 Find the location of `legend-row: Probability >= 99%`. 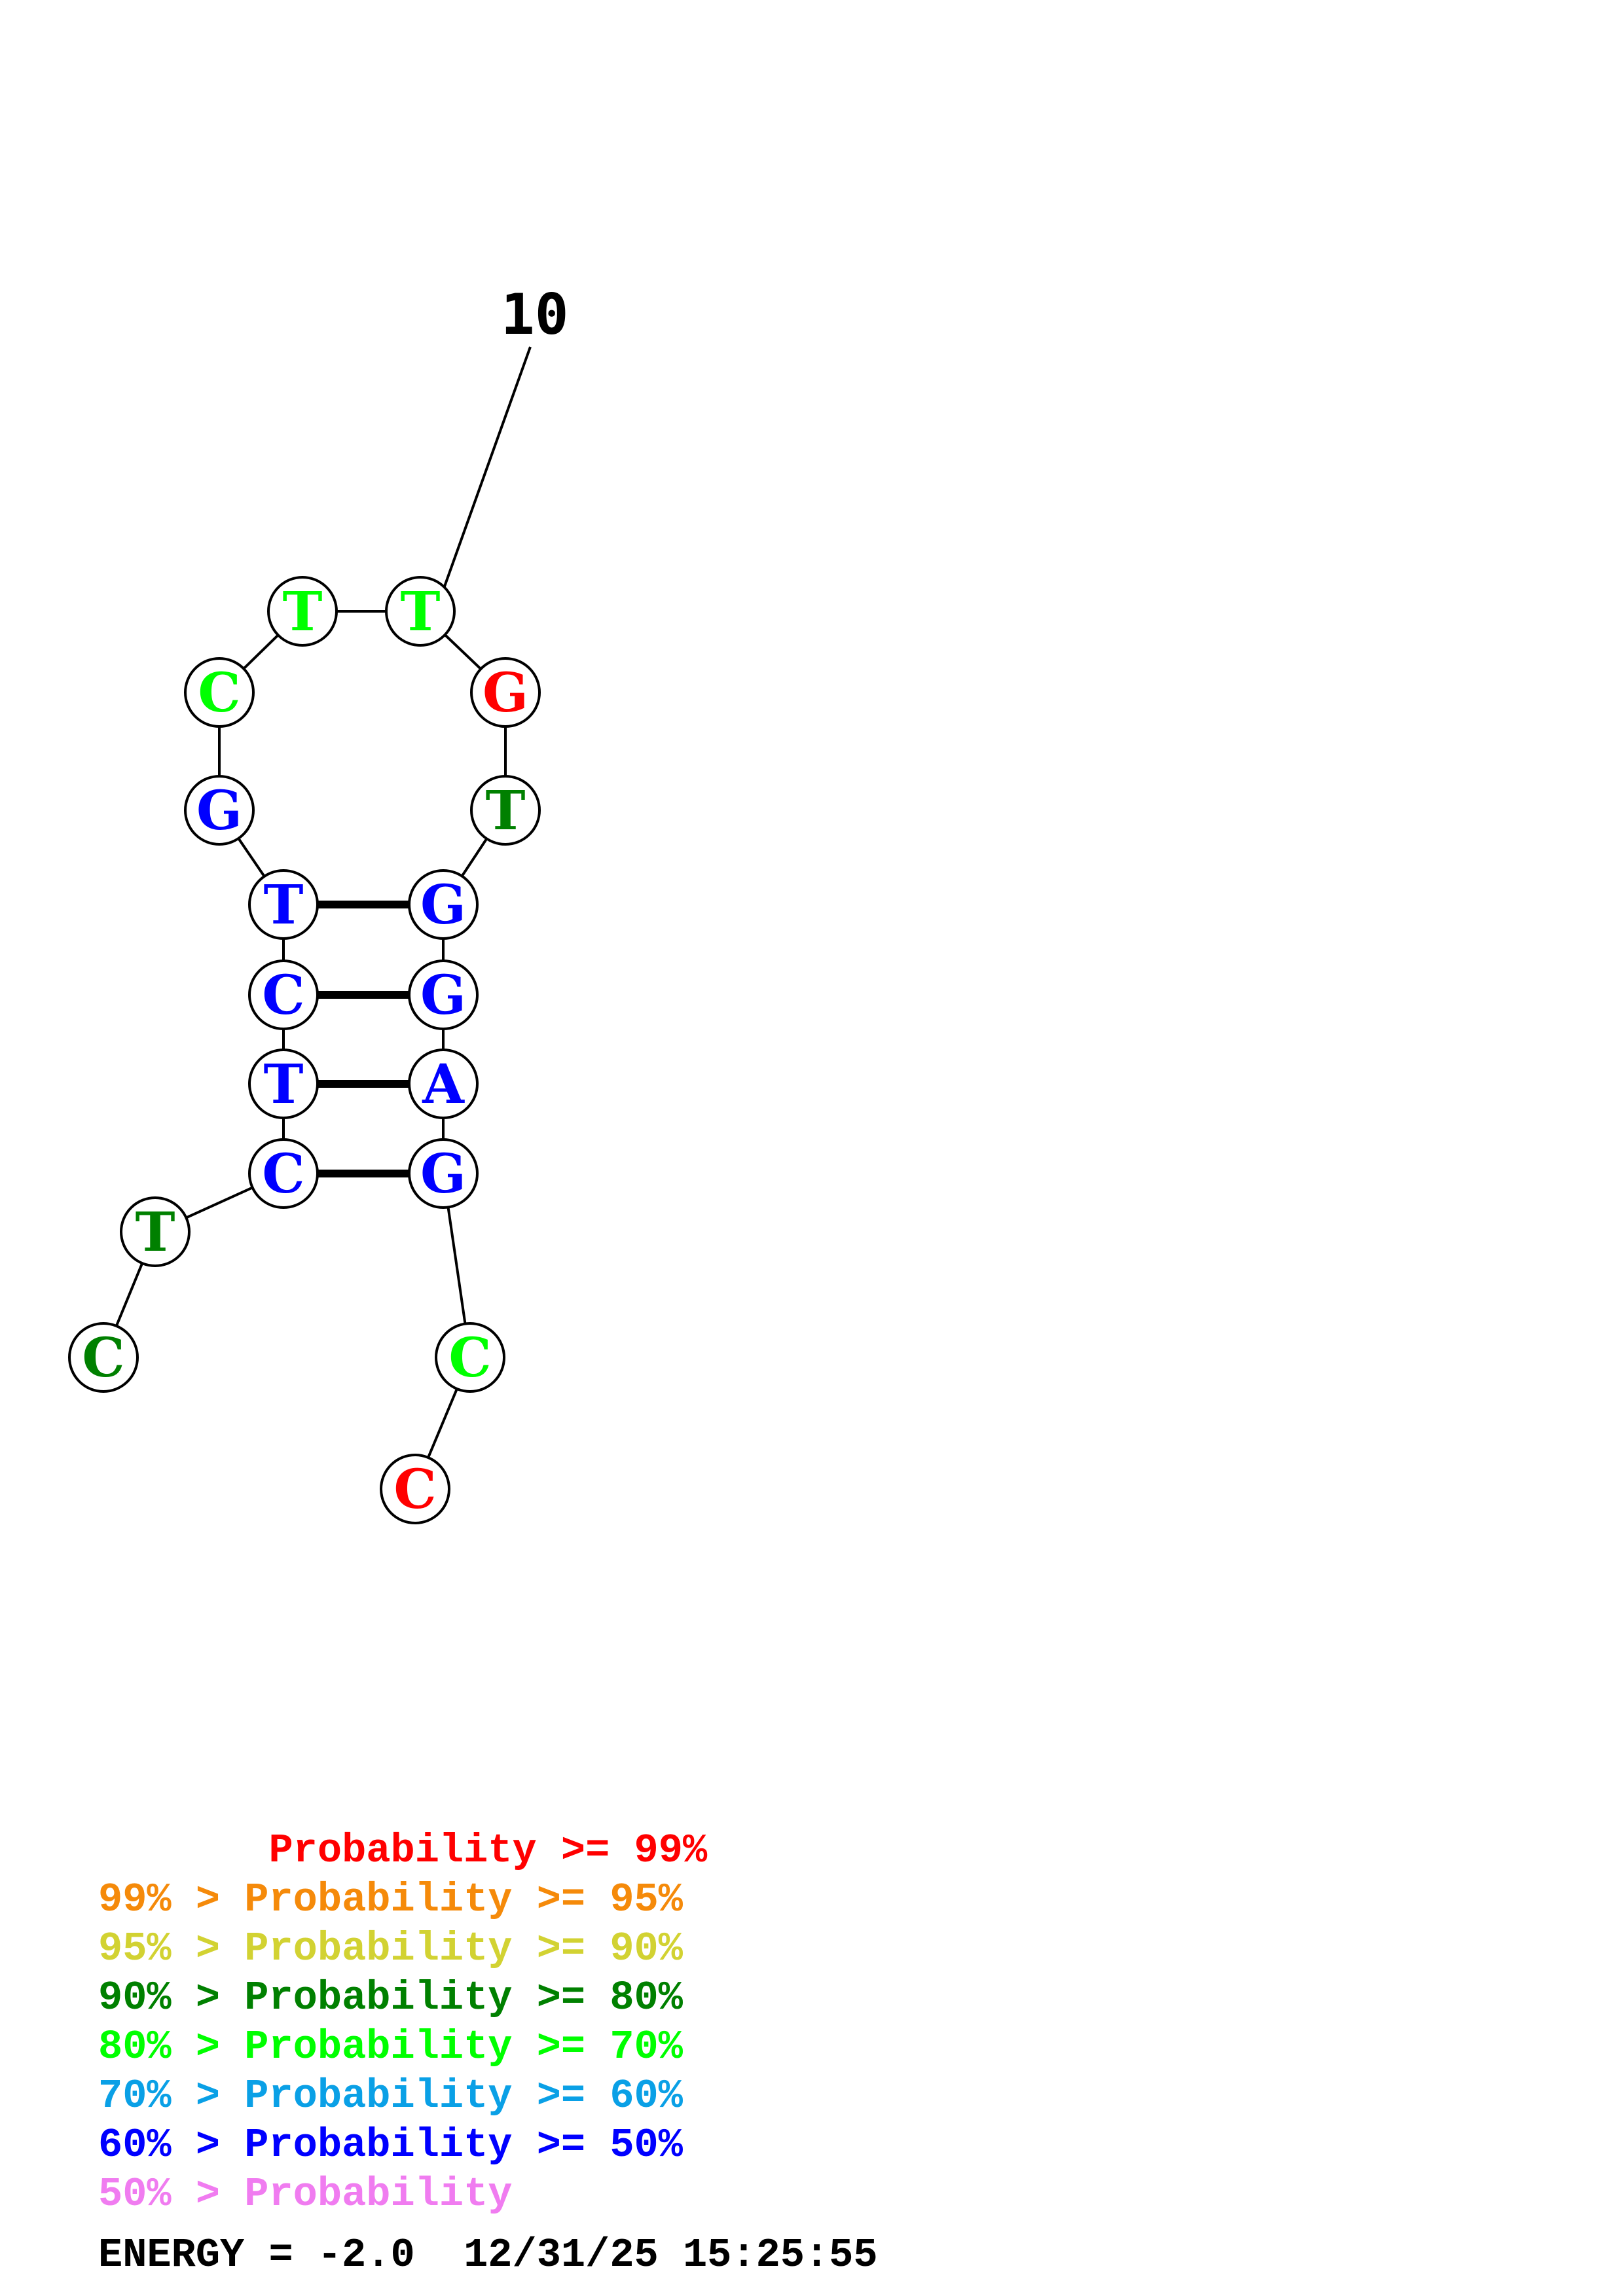

legend-row: Probability >= 99% is located at coordinates (402, 1850).